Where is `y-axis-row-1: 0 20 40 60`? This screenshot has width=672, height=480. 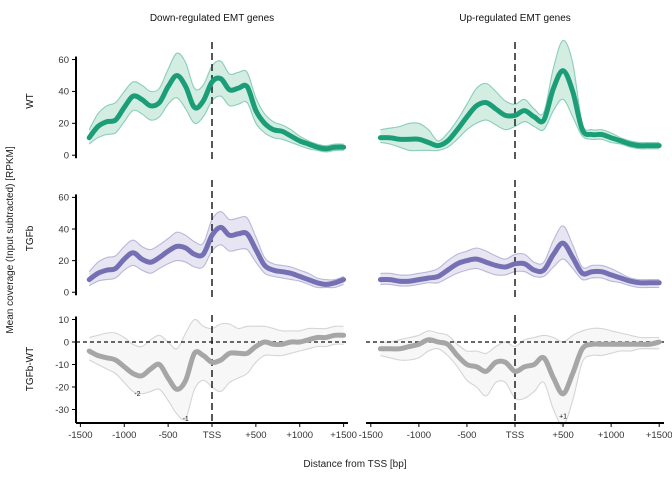
y-axis-row-1: 0 20 40 60 is located at coordinates (67, 108).